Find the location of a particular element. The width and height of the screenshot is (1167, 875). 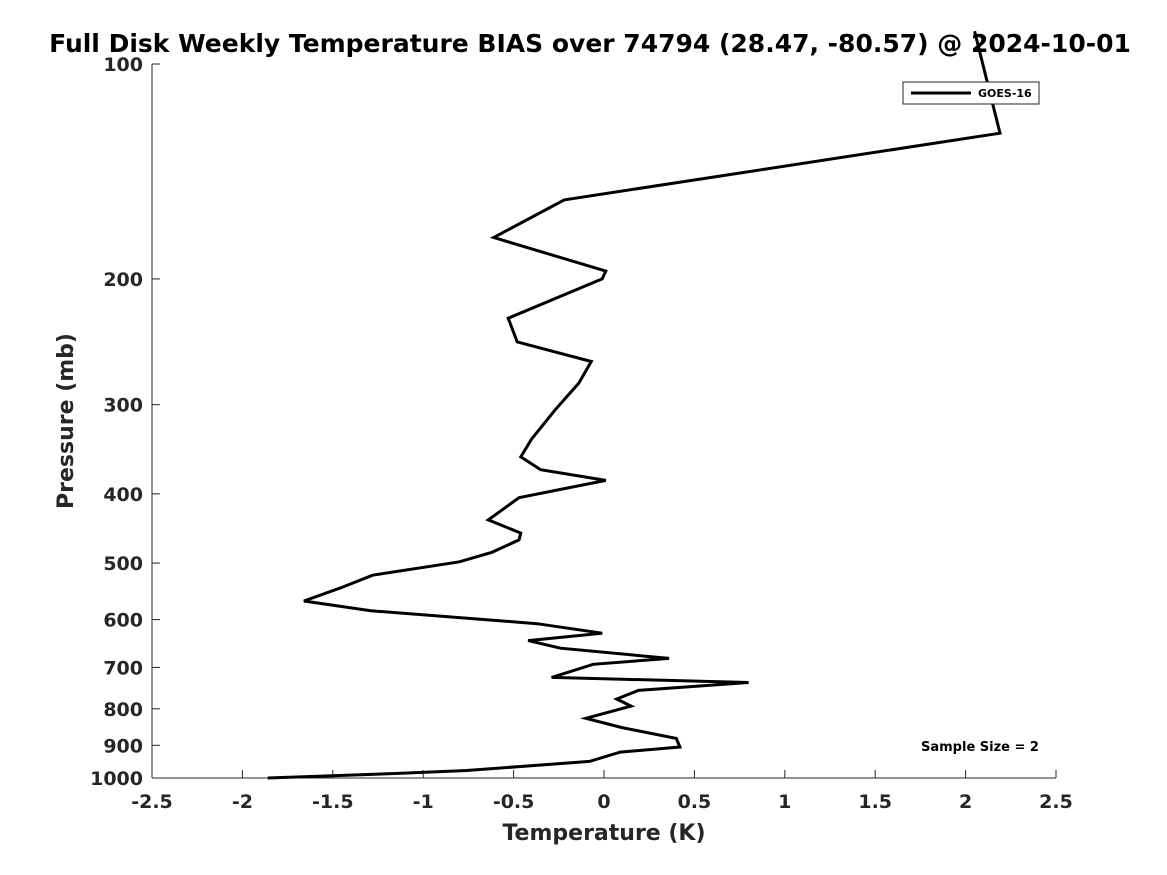

y-tick-label: 100 is located at coordinates (123, 65).